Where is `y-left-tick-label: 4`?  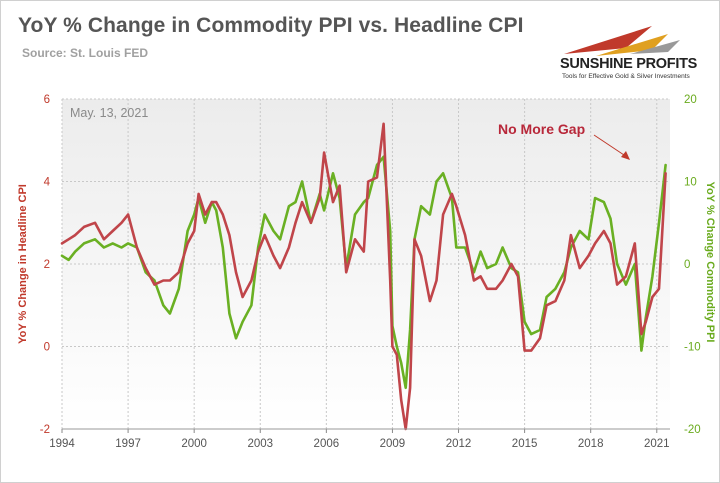 y-left-tick-label: 4 is located at coordinates (47, 183).